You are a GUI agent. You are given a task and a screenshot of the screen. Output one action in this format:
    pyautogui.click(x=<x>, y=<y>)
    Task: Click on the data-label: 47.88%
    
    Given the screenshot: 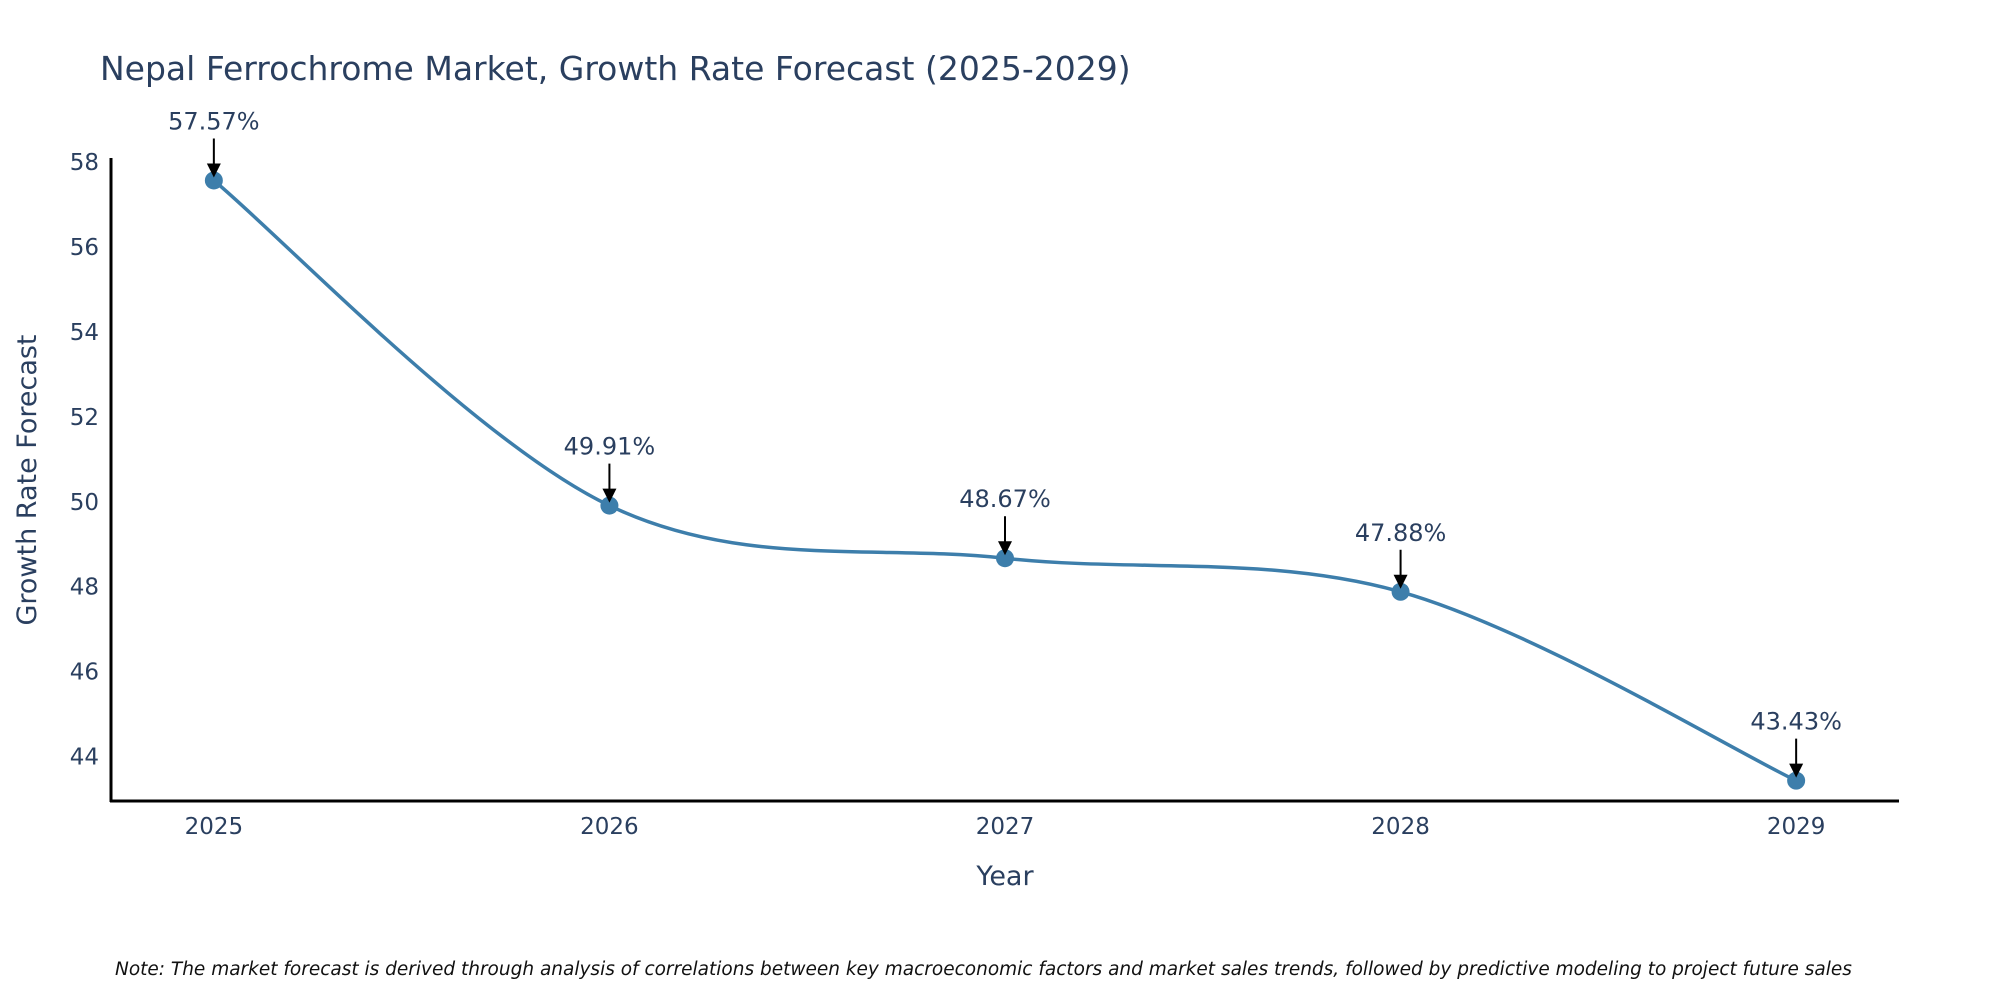 What is the action you would take?
    pyautogui.click(x=1401, y=533)
    